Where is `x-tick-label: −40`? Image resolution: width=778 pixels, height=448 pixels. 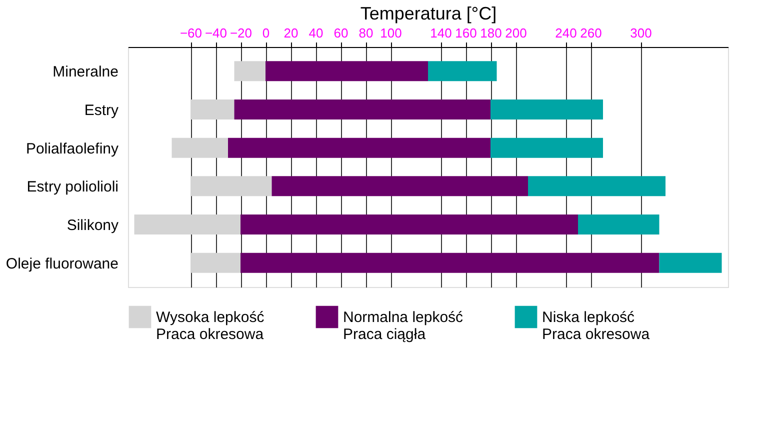 x-tick-label: −40 is located at coordinates (216, 33).